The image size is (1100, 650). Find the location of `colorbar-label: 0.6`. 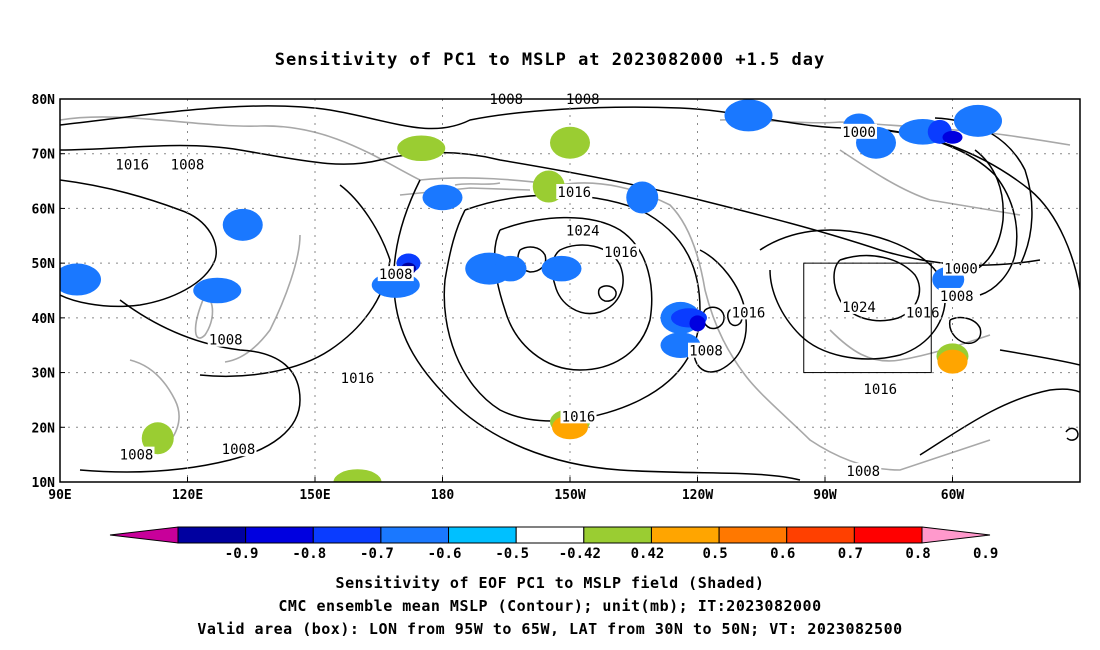

colorbar-label: 0.6 is located at coordinates (782, 554).